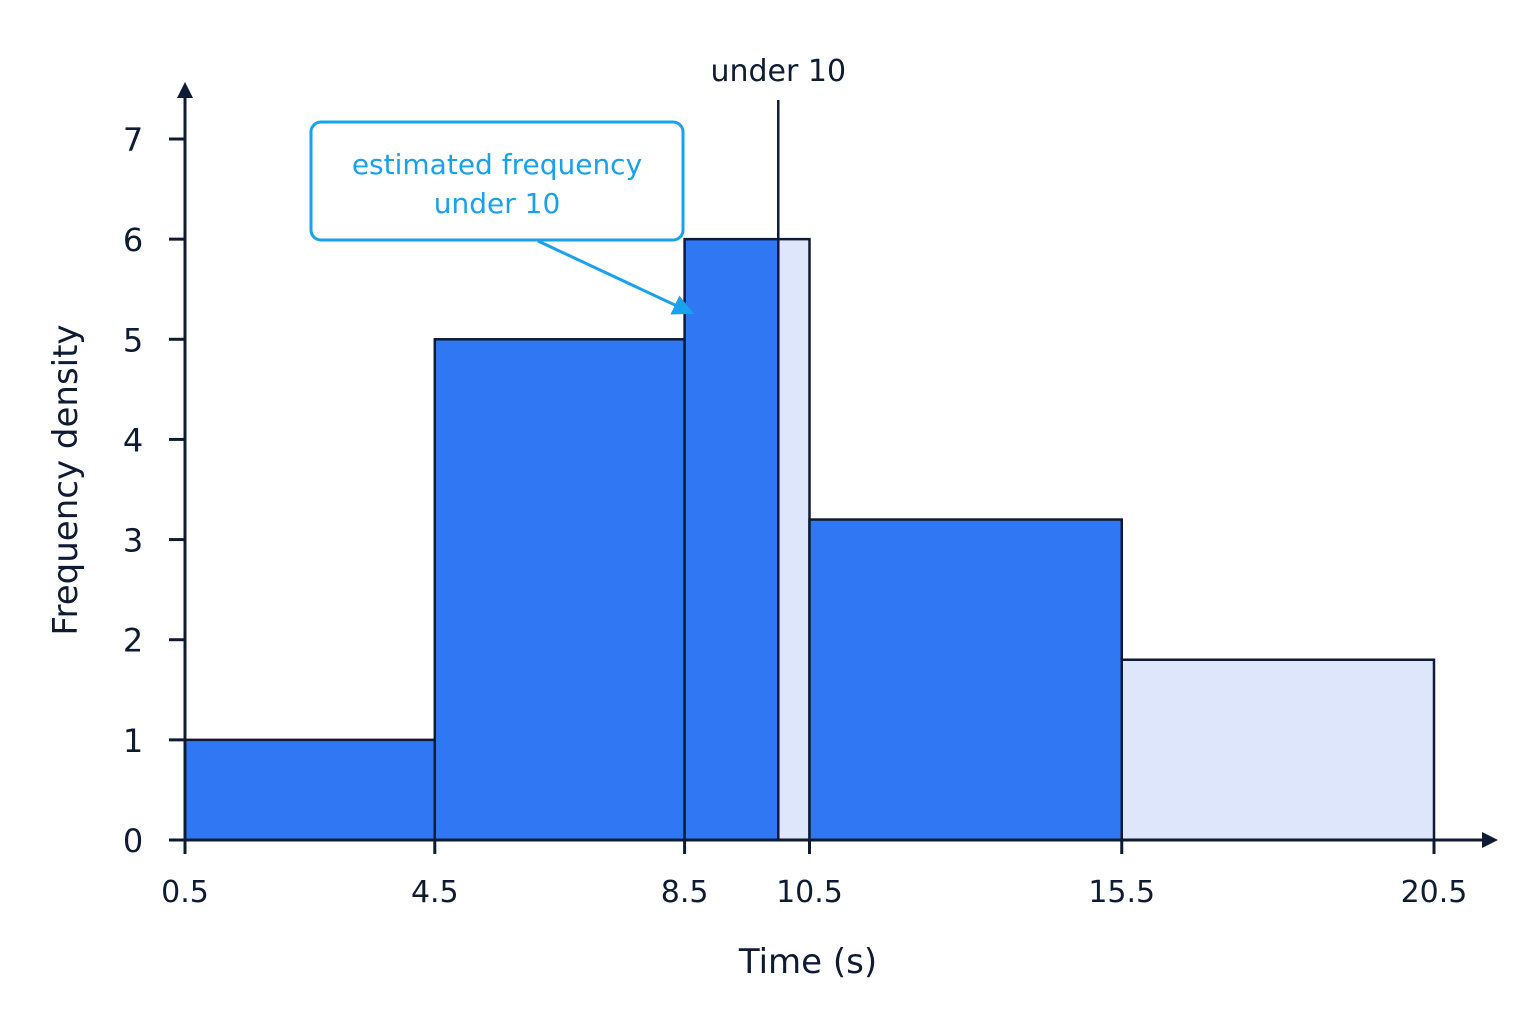  Describe the element at coordinates (185, 892) in the screenshot. I see `x-tick-label-0.5: 0.5` at that location.